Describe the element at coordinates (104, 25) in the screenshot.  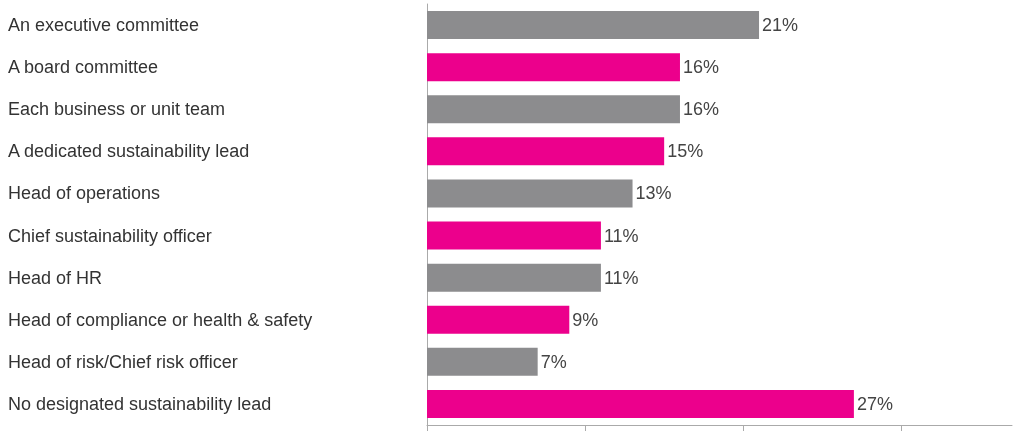
I see `y-tick-label: An executive committee` at that location.